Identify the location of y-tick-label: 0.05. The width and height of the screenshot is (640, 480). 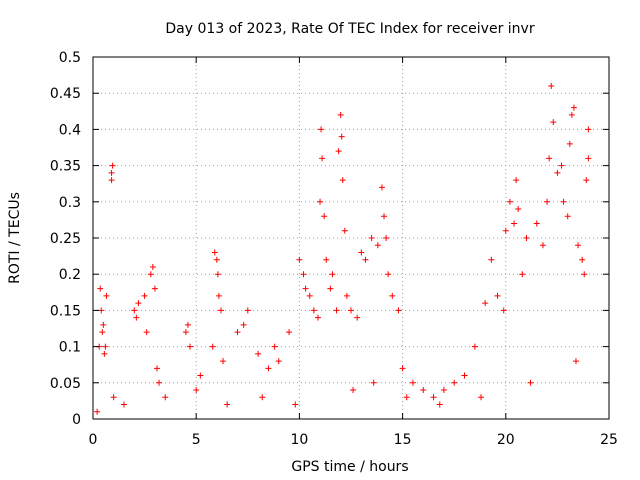
(65, 384).